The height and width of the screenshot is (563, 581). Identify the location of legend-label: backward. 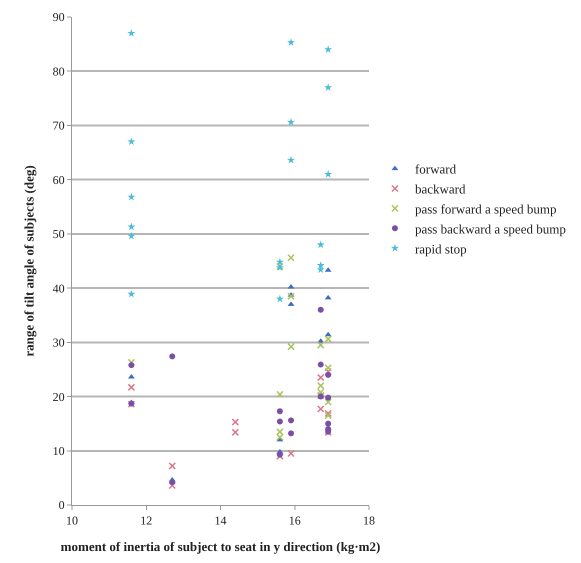
(440, 189).